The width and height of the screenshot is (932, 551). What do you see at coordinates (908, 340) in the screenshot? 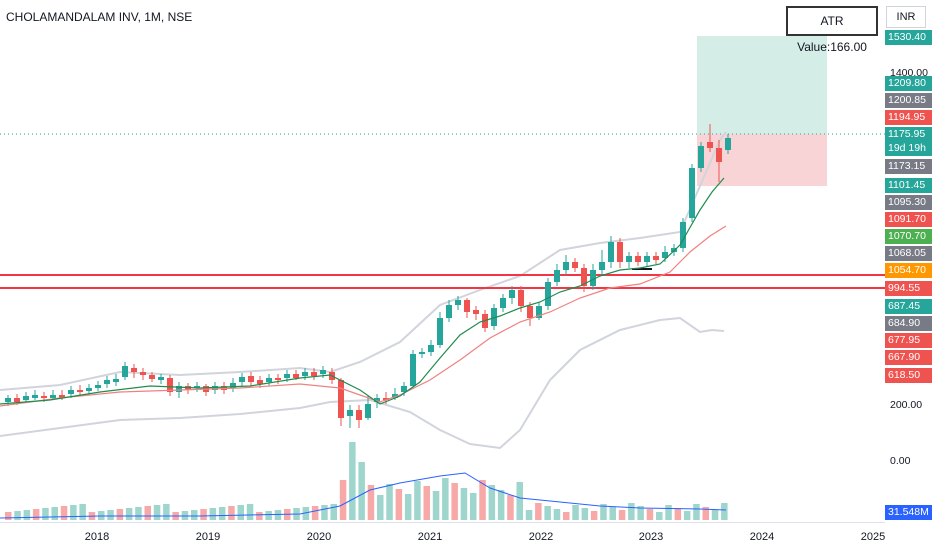
I see `price-label: 677.95` at bounding box center [908, 340].